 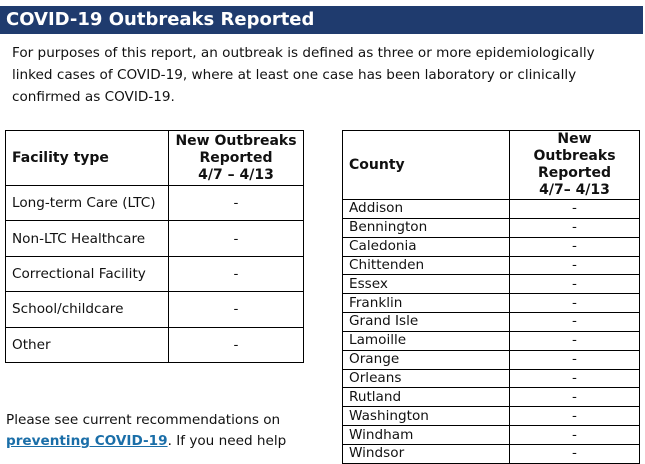 I want to click on row: Caledonia -, so click(x=491, y=246).